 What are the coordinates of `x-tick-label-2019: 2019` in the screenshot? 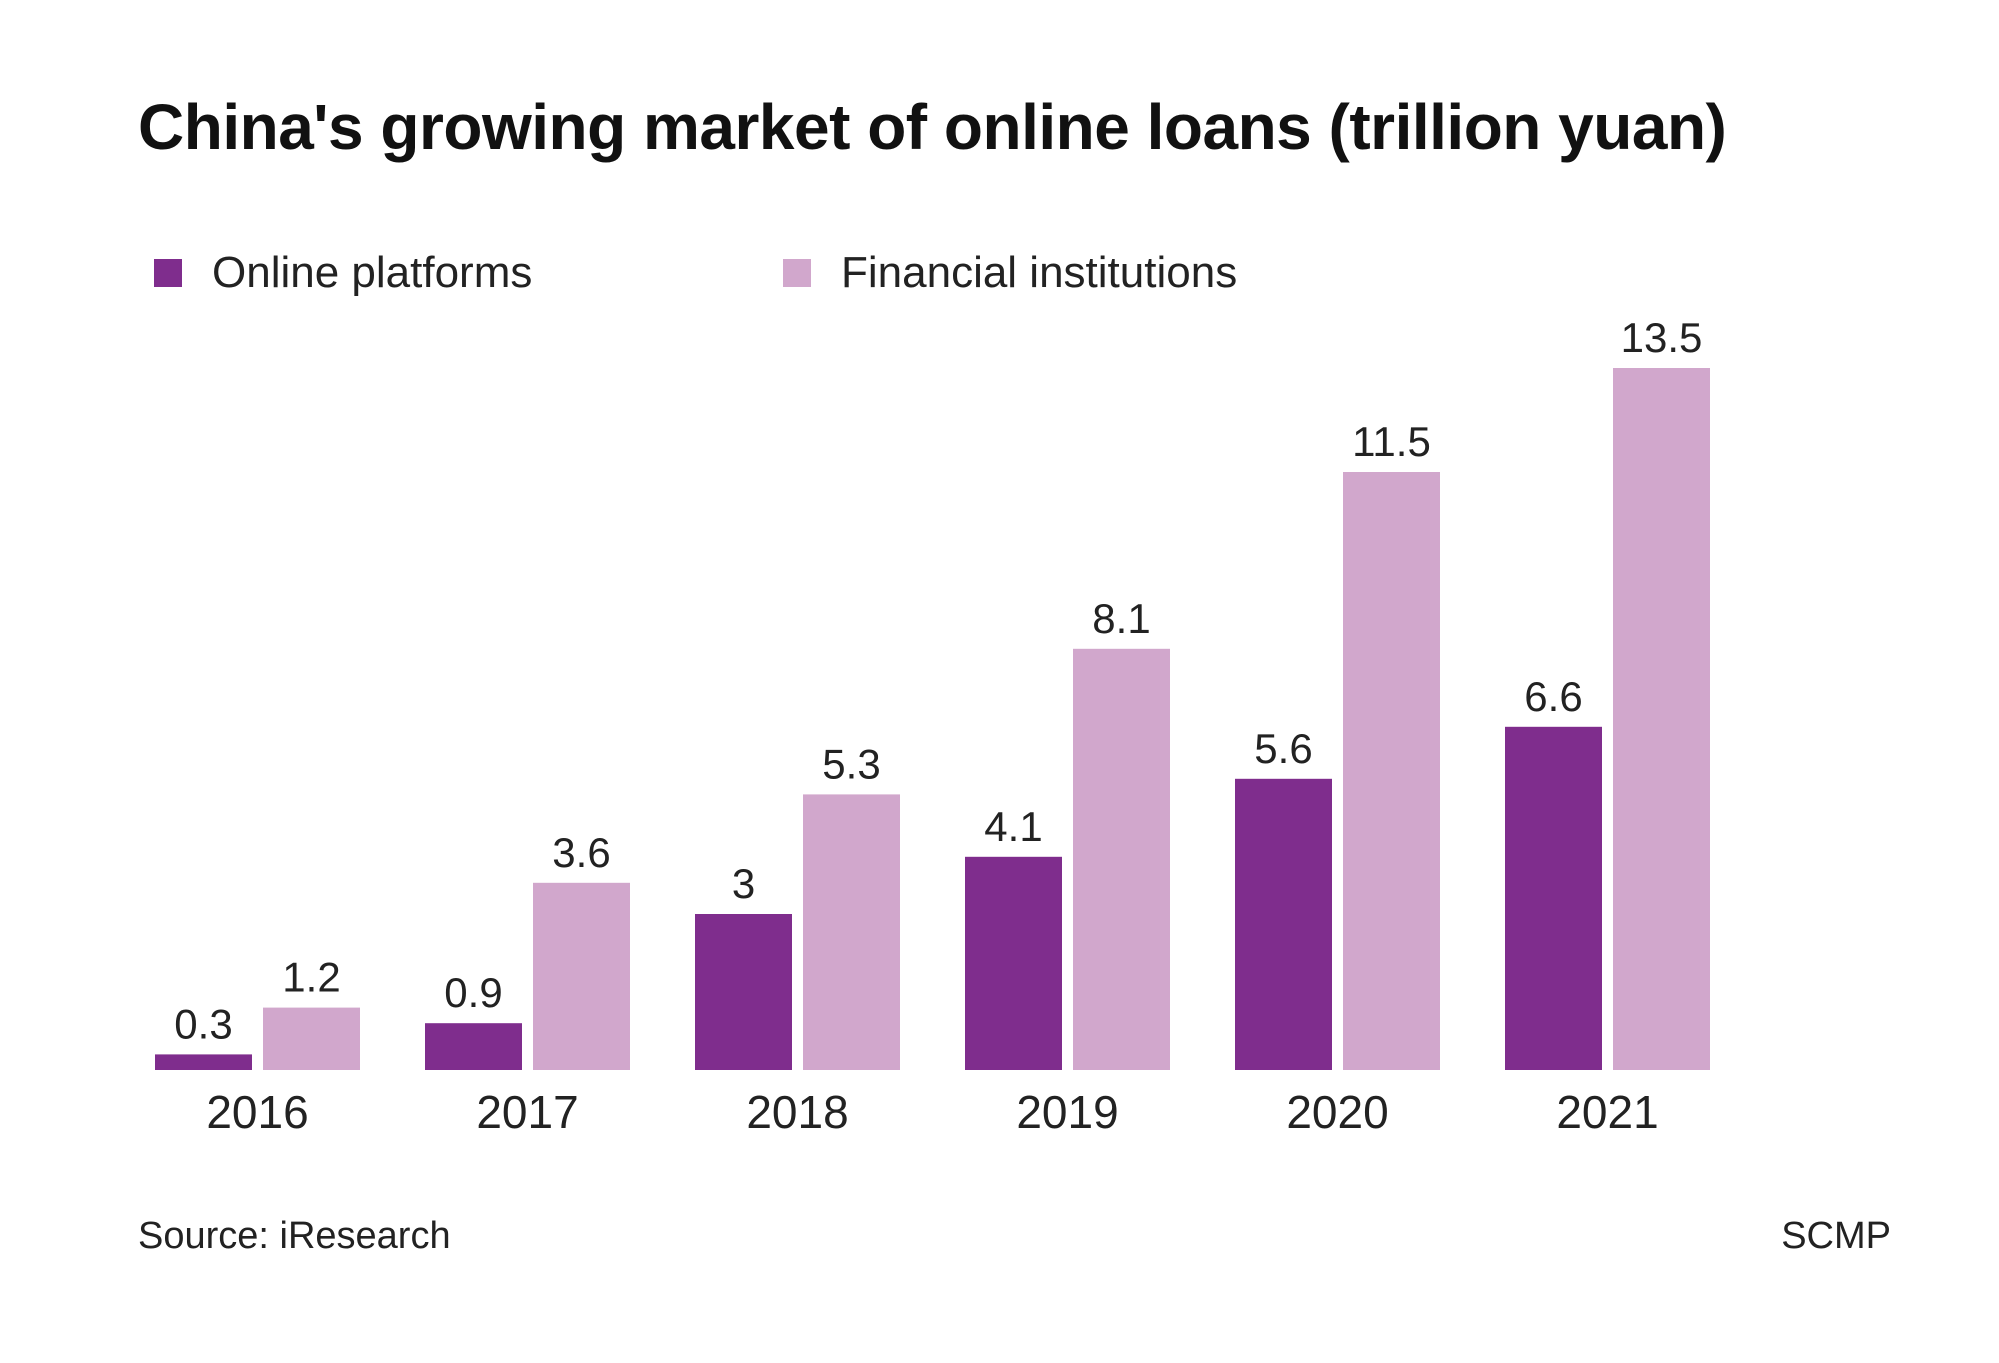 It's located at (1067, 1112).